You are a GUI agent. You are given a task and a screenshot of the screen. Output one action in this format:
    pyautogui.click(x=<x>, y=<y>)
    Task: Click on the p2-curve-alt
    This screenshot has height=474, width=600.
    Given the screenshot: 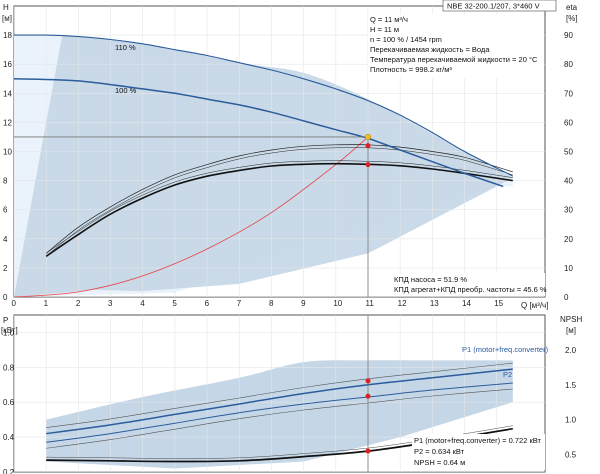 What is the action you would take?
    pyautogui.click(x=279, y=418)
    